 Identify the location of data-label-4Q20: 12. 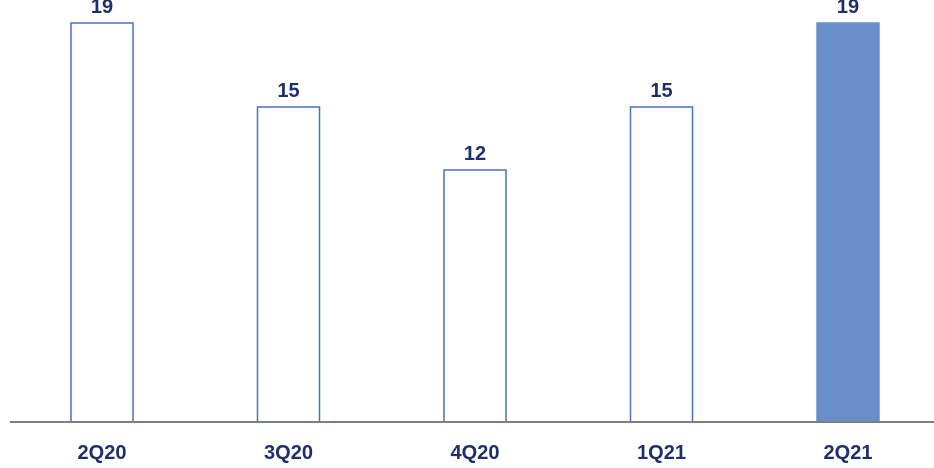
(475, 154).